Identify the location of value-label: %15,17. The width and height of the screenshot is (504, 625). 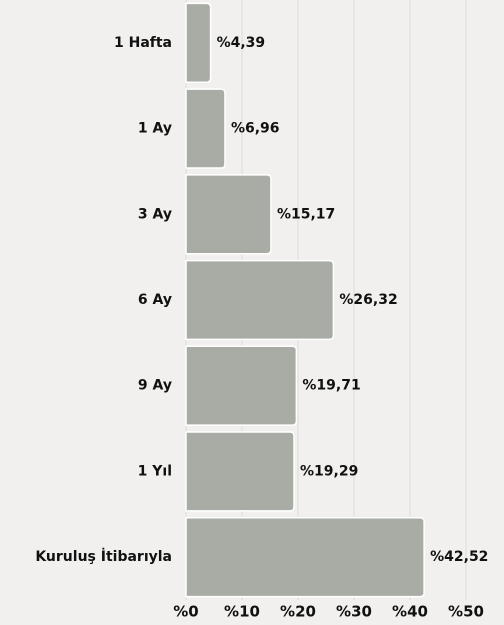
(306, 214).